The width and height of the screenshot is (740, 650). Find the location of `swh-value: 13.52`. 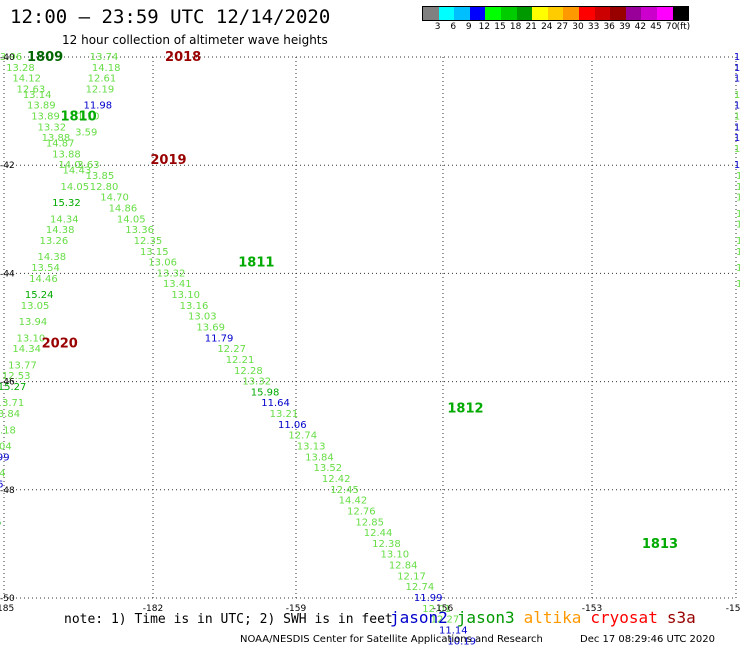

swh-value: 13.52 is located at coordinates (328, 468).